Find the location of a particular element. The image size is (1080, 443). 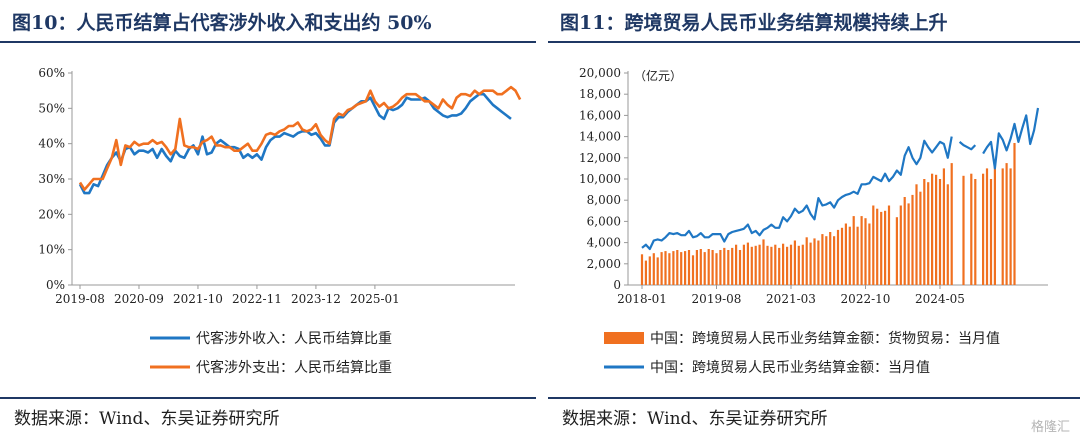

right-y-tick-label: 2,000 is located at coordinates (604, 264).